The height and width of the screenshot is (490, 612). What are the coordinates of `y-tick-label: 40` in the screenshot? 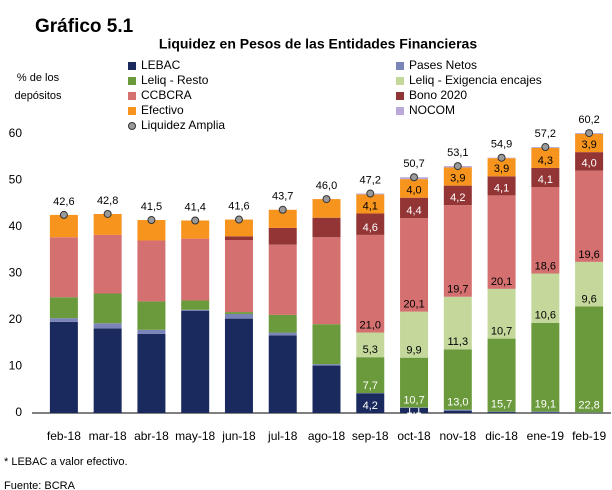 It's located at (16, 226).